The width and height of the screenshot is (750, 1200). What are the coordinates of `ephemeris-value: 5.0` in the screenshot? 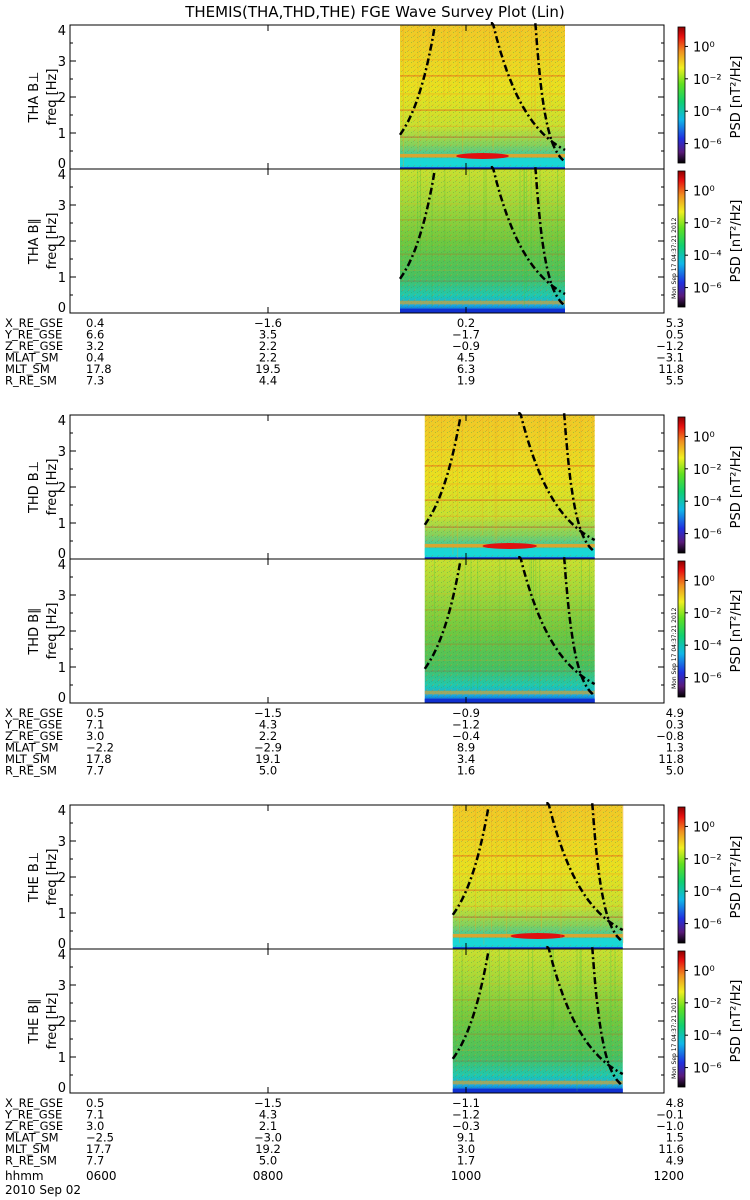 It's located at (675, 771).